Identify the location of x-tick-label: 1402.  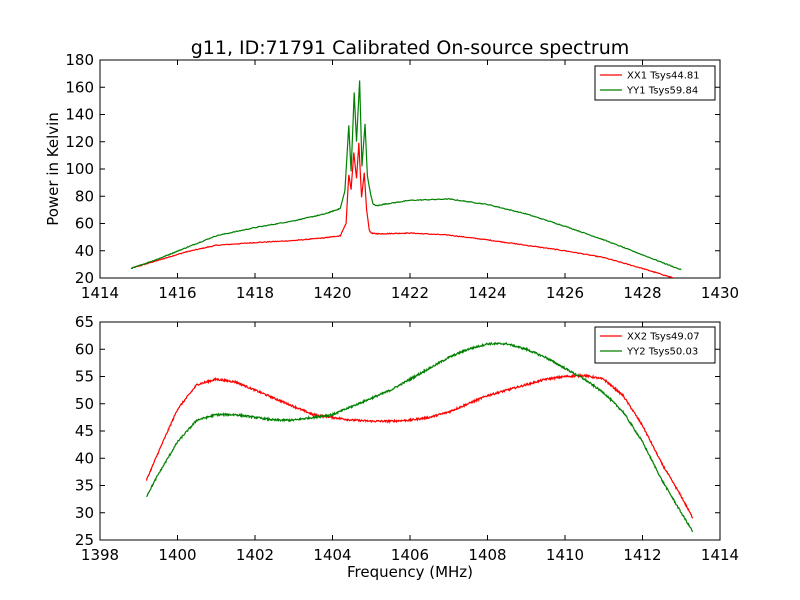
(255, 555).